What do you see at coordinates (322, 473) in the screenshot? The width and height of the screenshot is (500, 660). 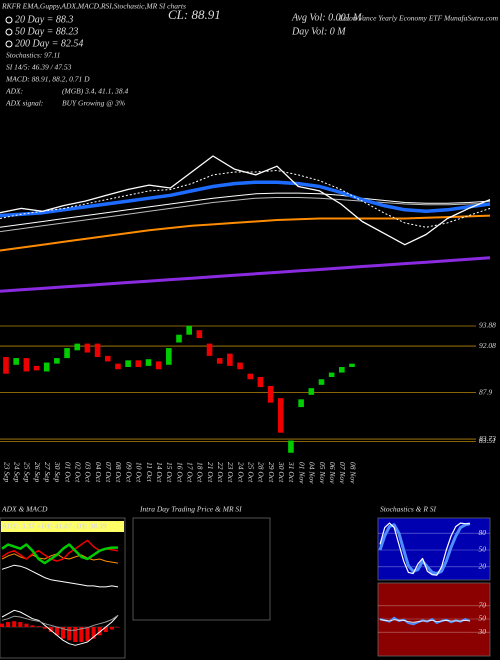 I see `x-tick-label: 05 Nov` at bounding box center [322, 473].